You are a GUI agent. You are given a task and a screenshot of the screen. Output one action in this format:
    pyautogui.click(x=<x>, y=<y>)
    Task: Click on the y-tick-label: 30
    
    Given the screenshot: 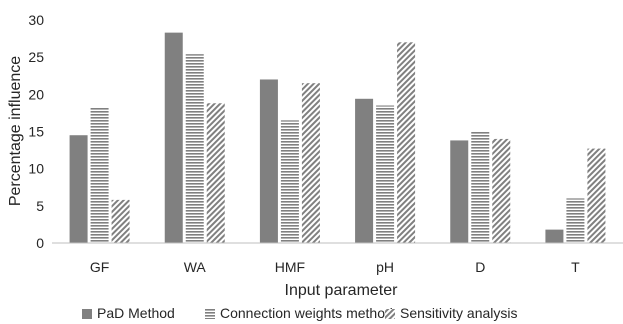 What is the action you would take?
    pyautogui.click(x=36, y=20)
    